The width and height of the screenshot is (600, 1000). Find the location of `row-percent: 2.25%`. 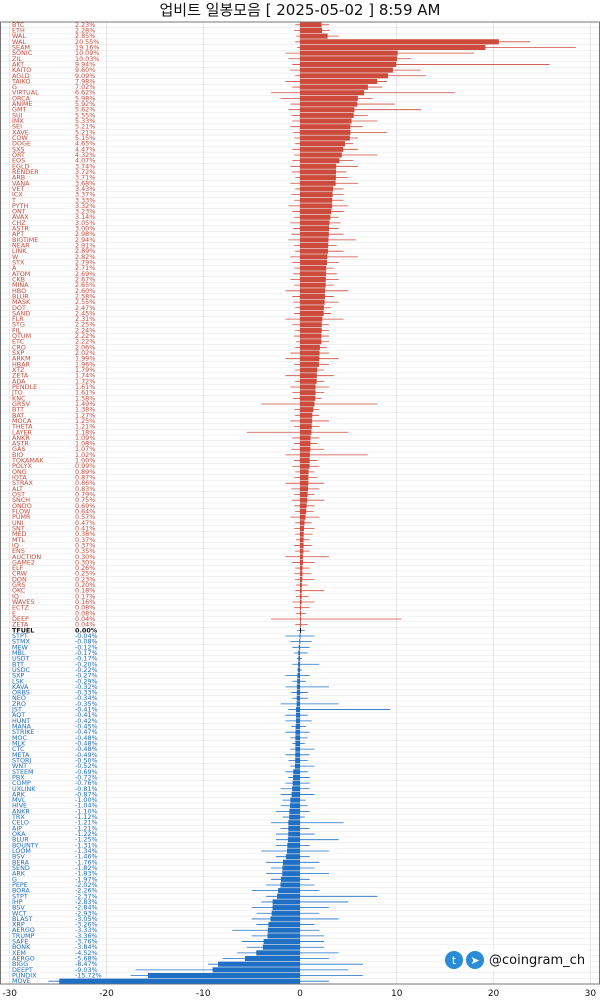

row-percent: 2.25% is located at coordinates (85, 325).